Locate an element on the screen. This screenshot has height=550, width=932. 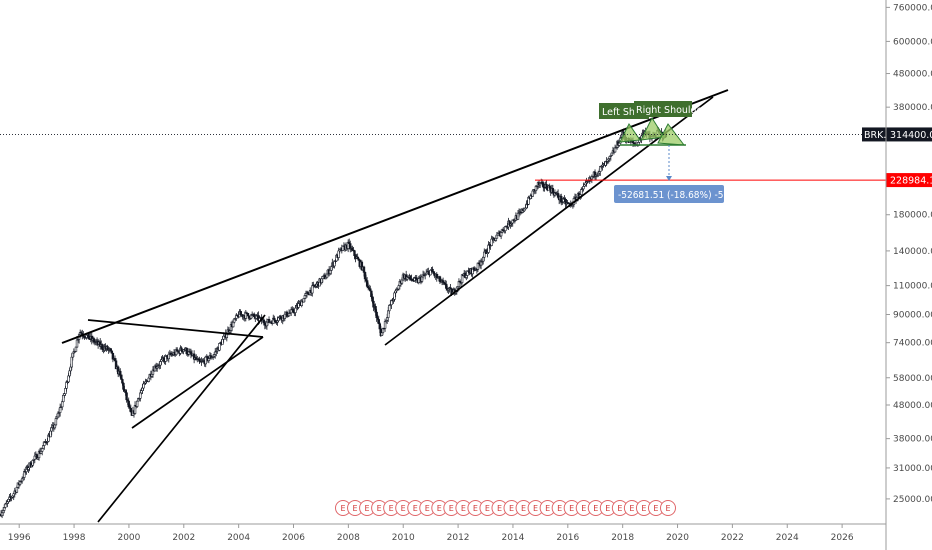
triangle-lower-line is located at coordinates (197, 382).